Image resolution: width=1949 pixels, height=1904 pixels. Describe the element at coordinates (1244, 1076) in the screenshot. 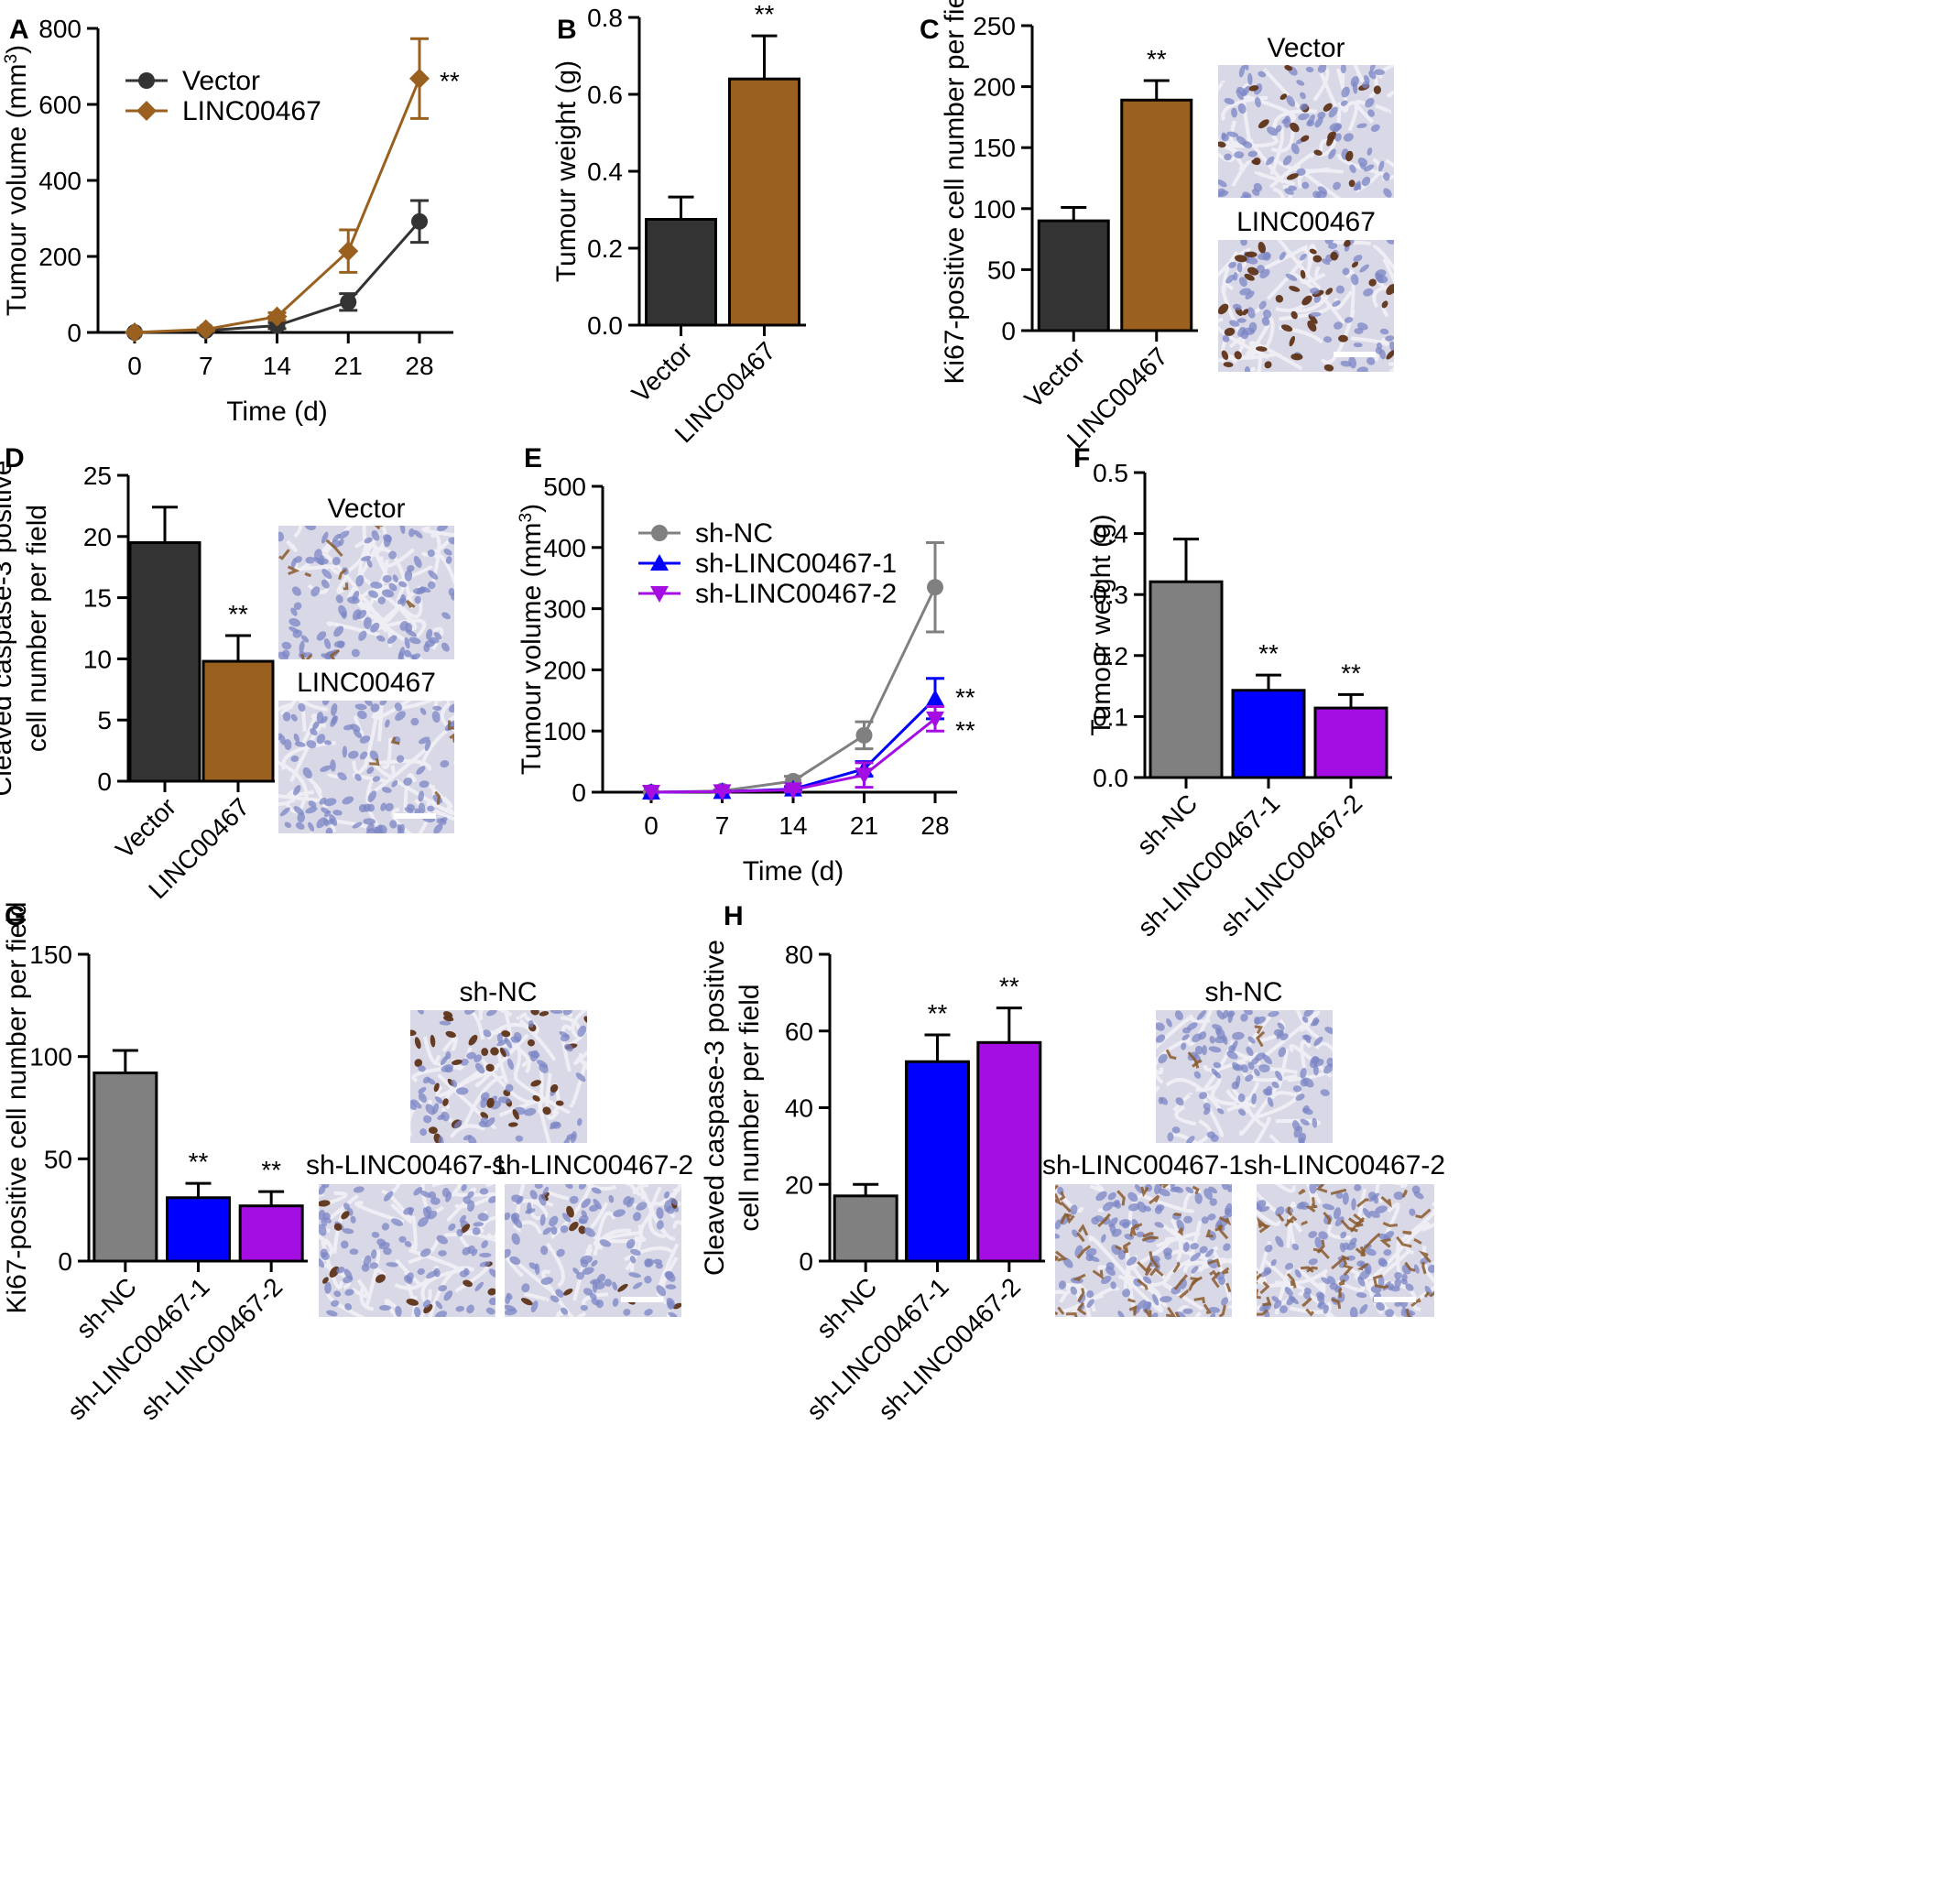

I see `micrograph-image` at that location.